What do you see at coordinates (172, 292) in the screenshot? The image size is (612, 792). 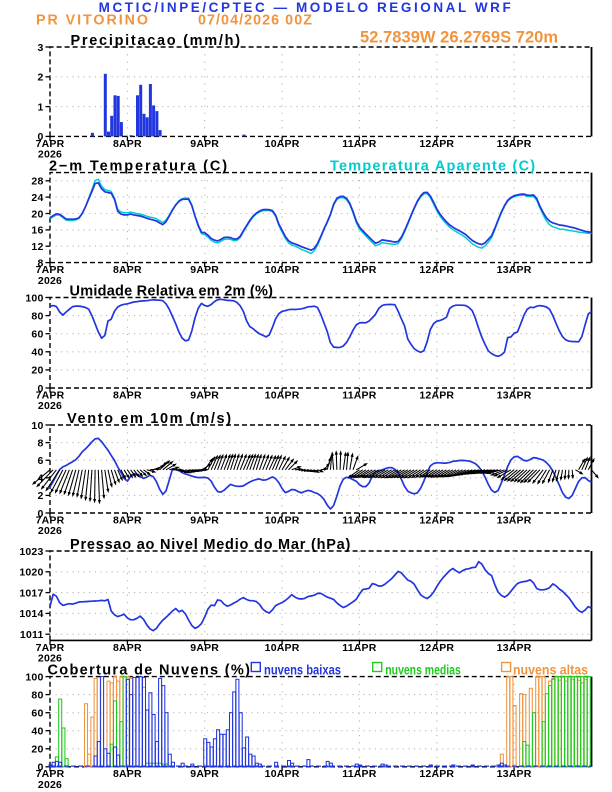 I see `svg-text: Umidade Relativa em 2m (%)` at bounding box center [172, 292].